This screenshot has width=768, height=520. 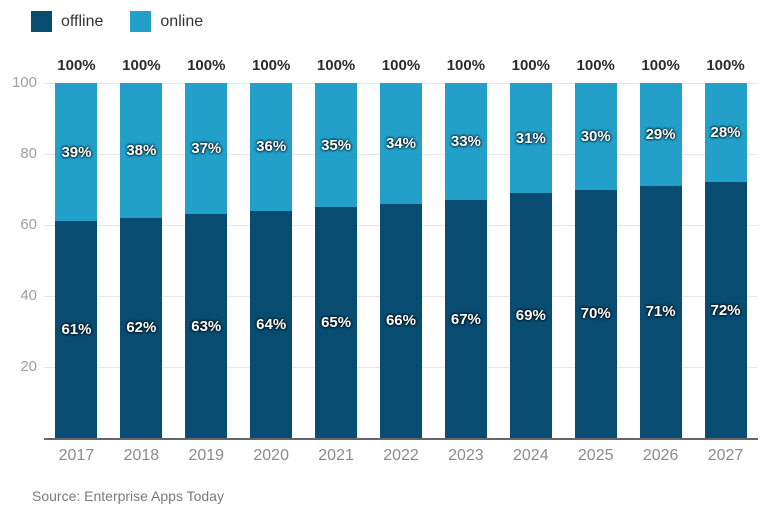 I want to click on legend-item-online: online, so click(x=166, y=21).